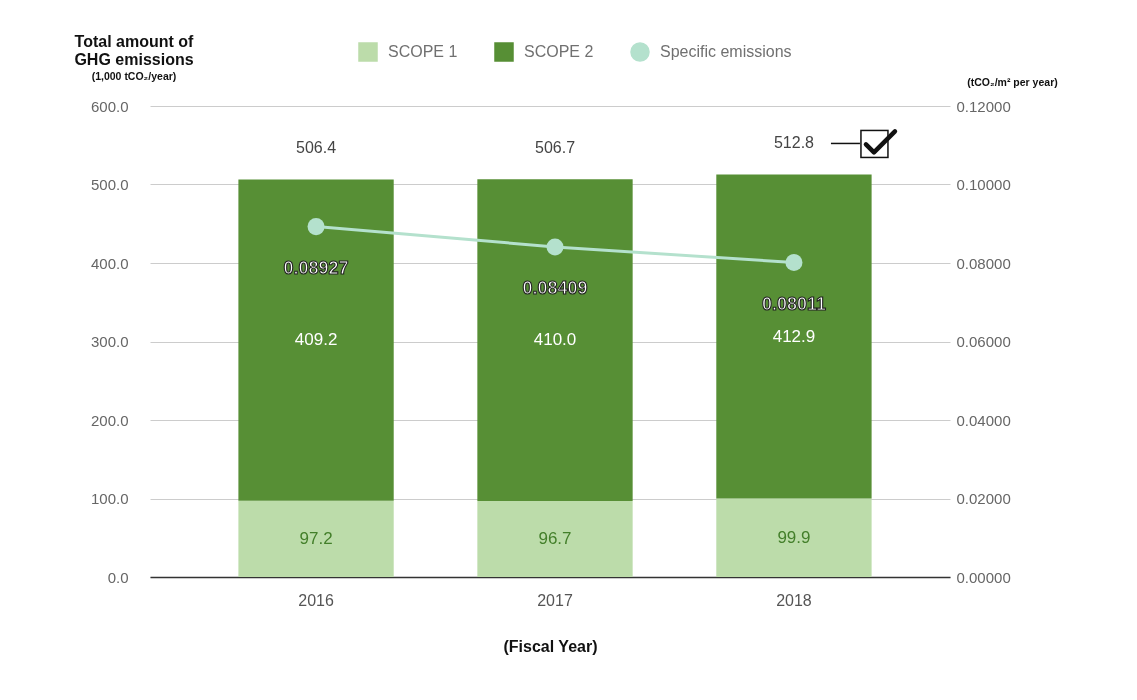 The width and height of the screenshot is (1137, 700). I want to click on data-label: 96.7, so click(555, 539).